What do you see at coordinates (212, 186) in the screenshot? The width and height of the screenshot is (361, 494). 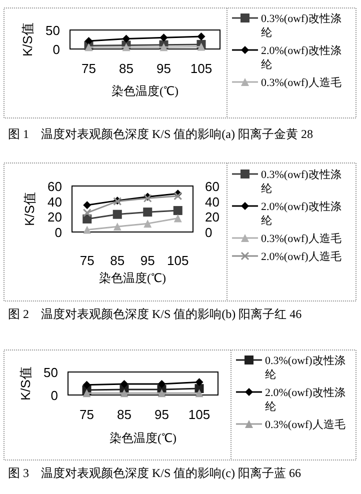 I see `y2-tick-label: 60` at bounding box center [212, 186].